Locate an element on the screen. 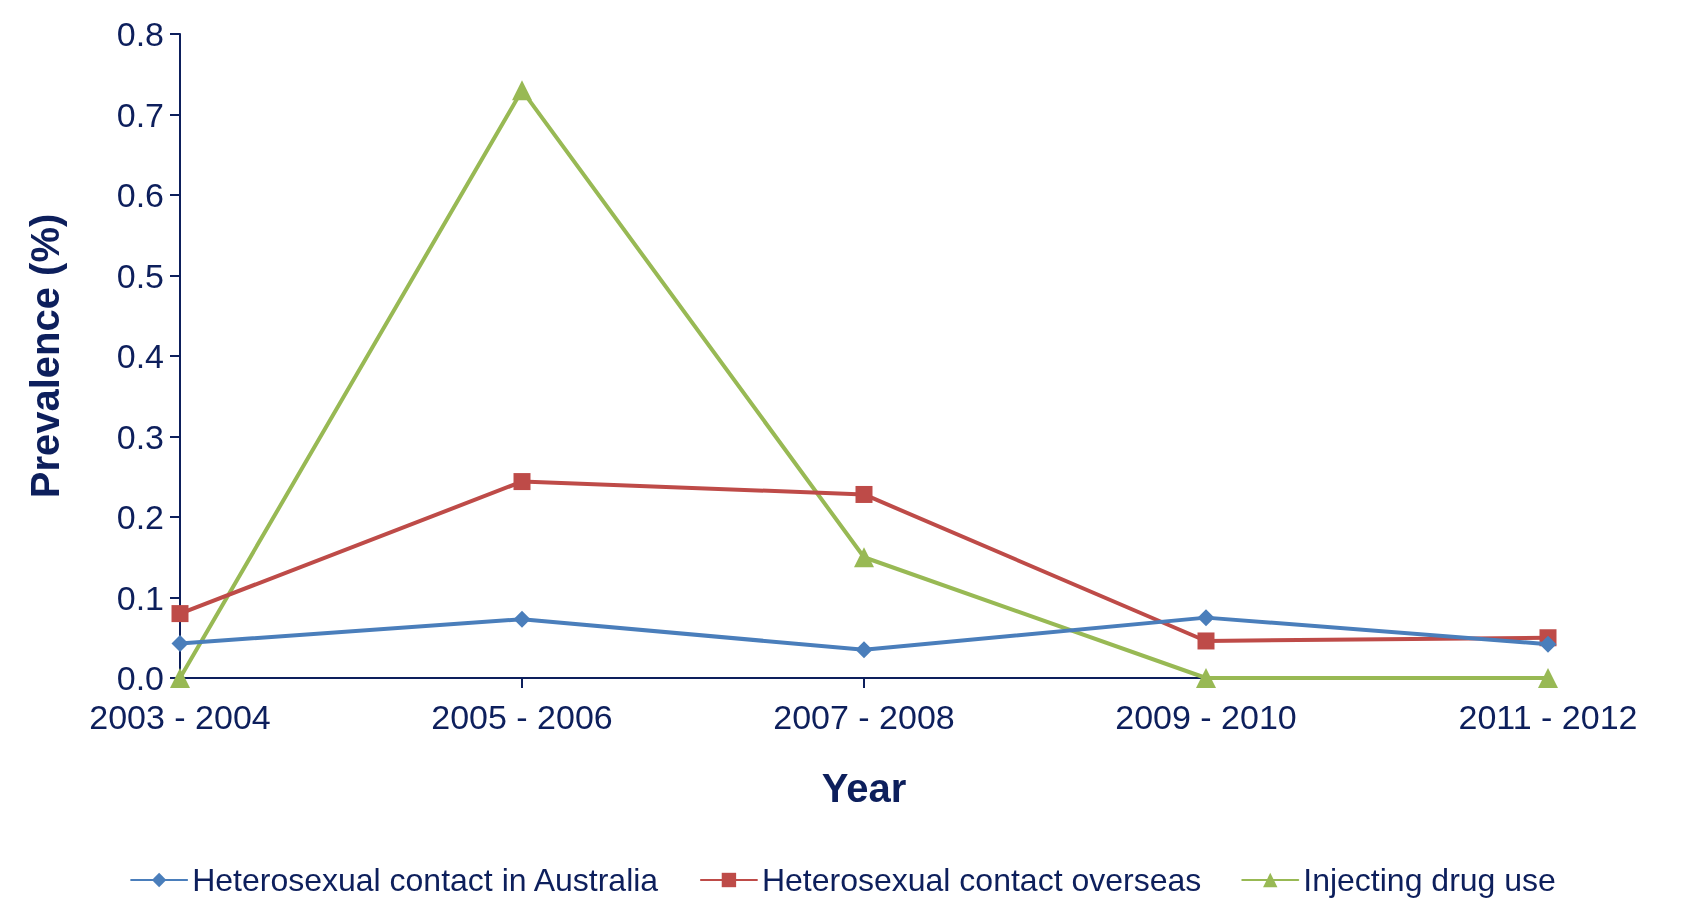 This screenshot has width=1694, height=917. x-axis-title: Year is located at coordinates (864, 788).